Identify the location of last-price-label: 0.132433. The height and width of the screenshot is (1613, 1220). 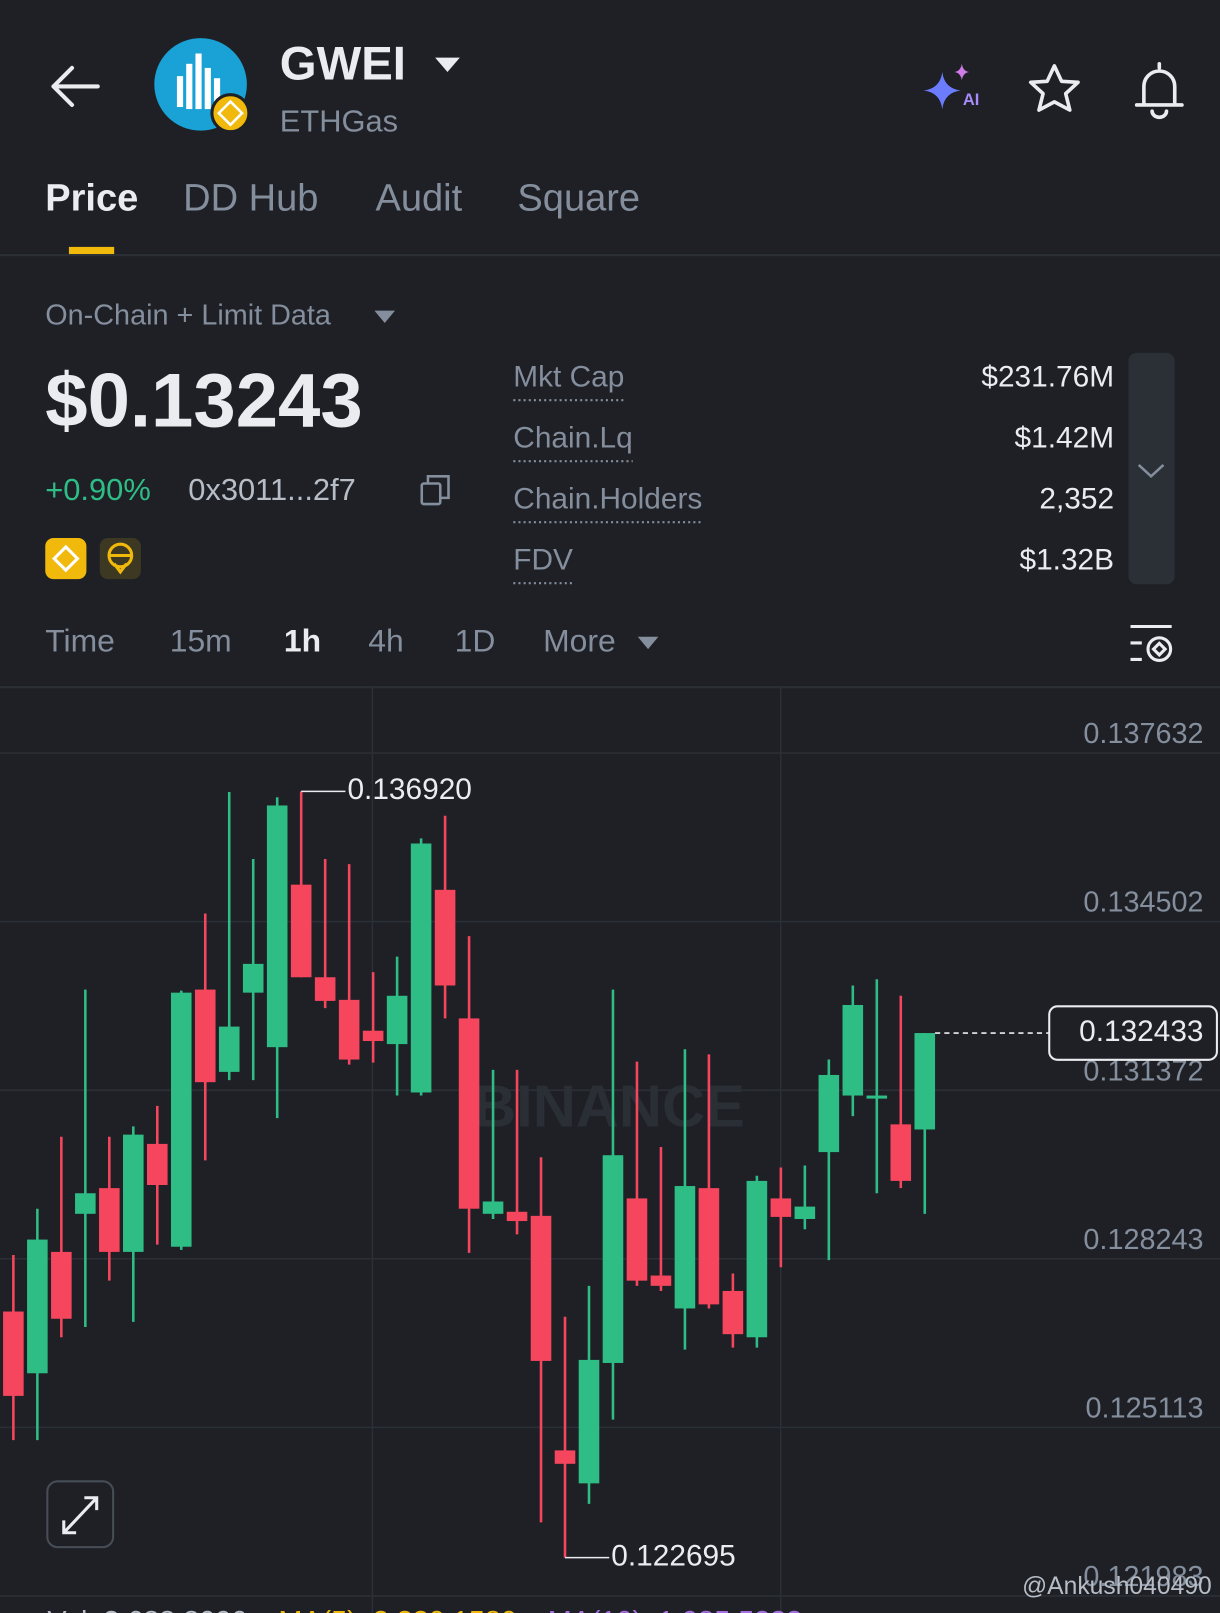
(1141, 1031).